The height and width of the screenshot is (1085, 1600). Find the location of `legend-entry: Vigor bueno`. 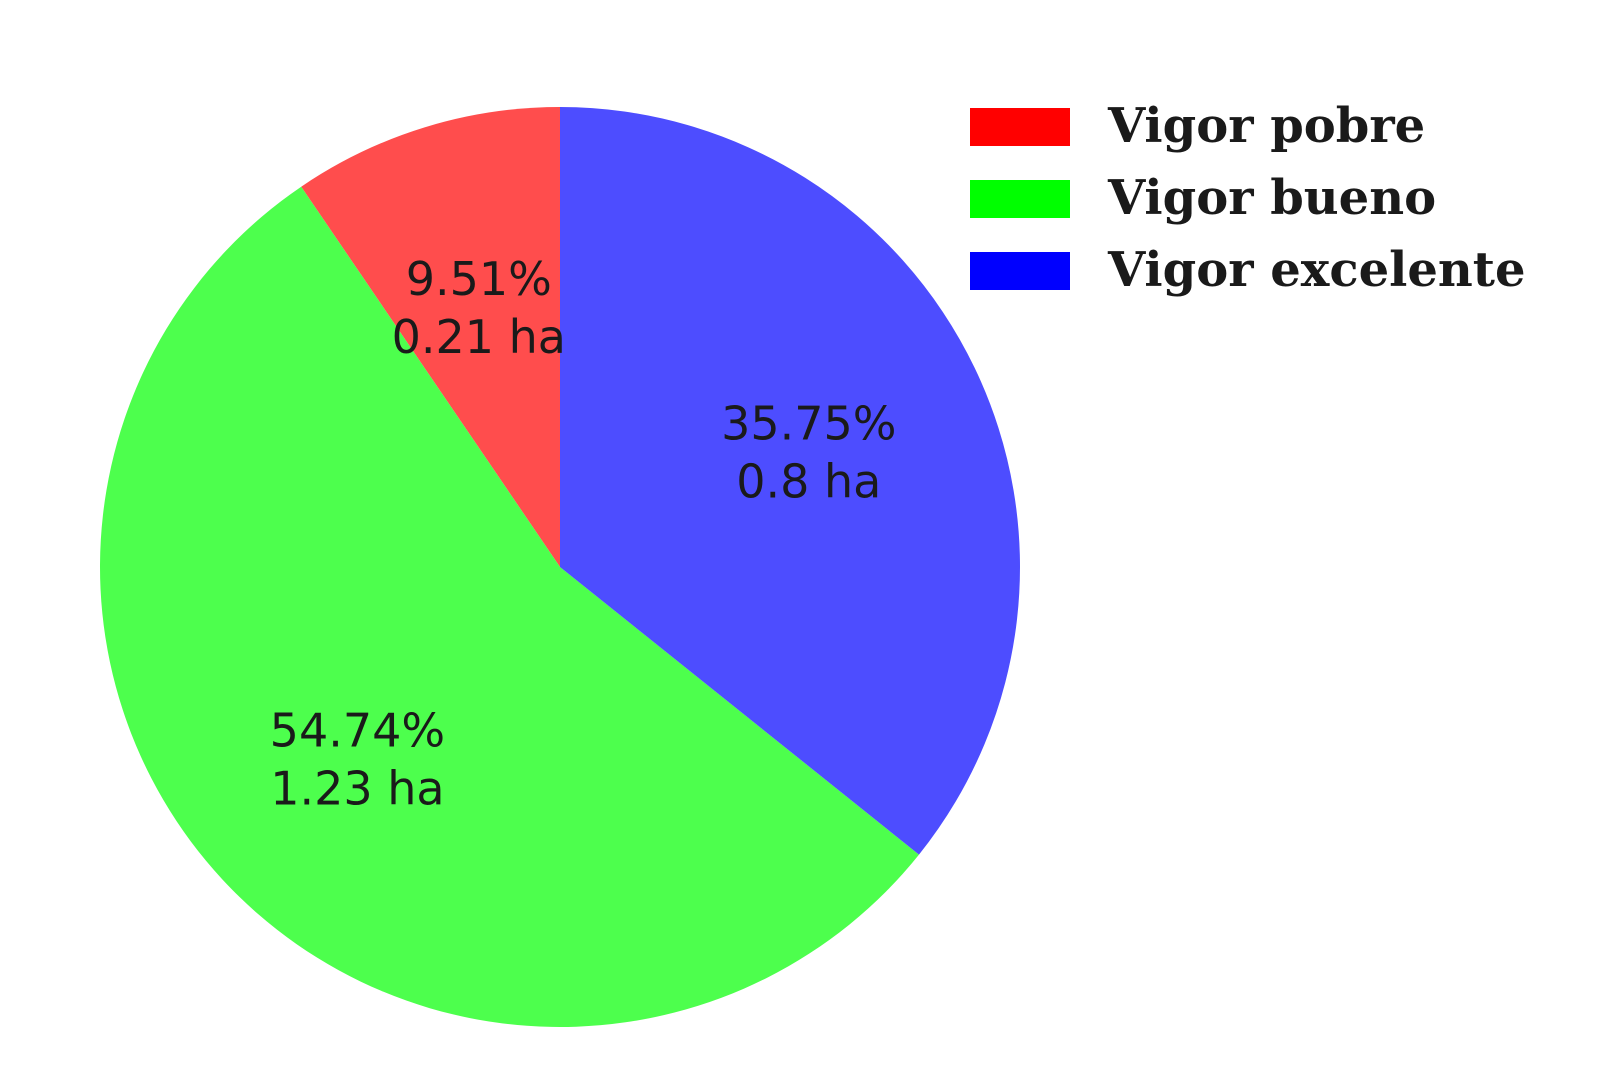

legend-entry: Vigor bueno is located at coordinates (1203, 198).